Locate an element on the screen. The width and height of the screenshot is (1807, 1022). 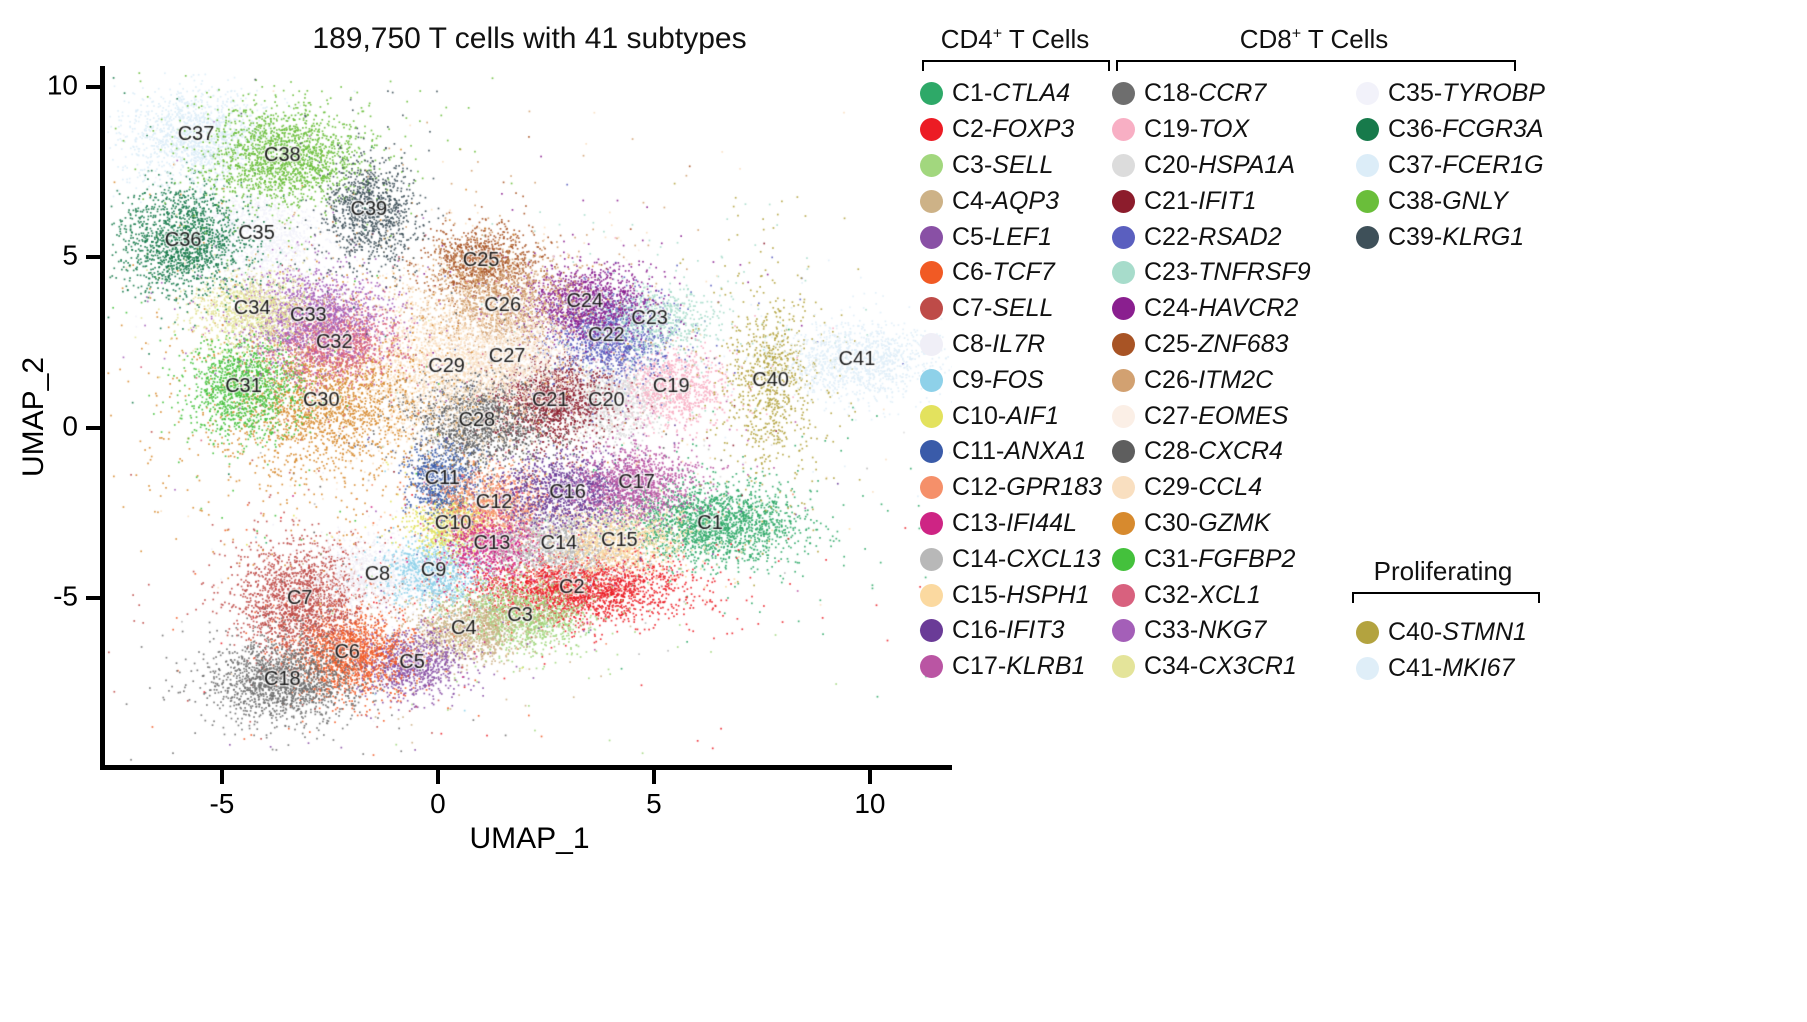
legend-label: C32-XCL1 is located at coordinates (1202, 594).